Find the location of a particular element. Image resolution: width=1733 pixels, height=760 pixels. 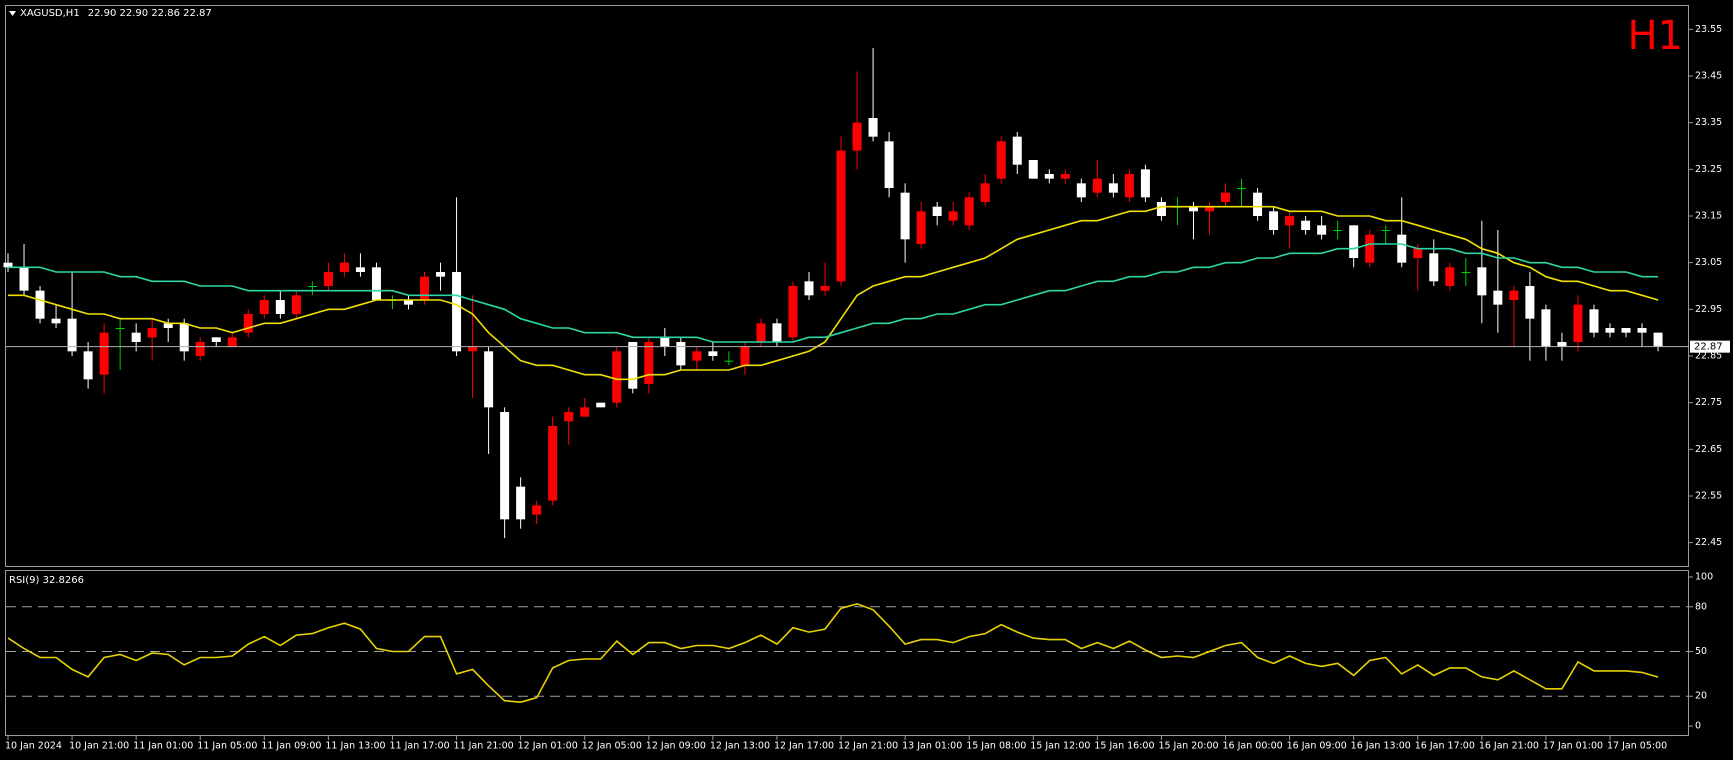

x-tick-label: 10 Jan 21:00 is located at coordinates (99, 746).